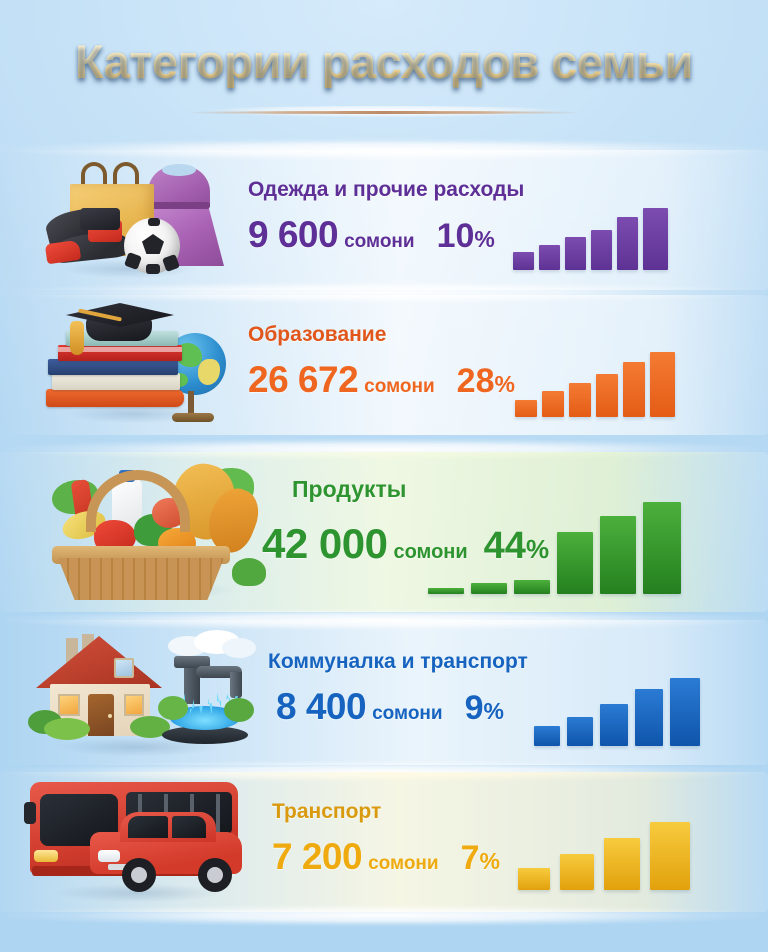  I want to click on page-title: Категории расходов семьи, so click(384, 61).